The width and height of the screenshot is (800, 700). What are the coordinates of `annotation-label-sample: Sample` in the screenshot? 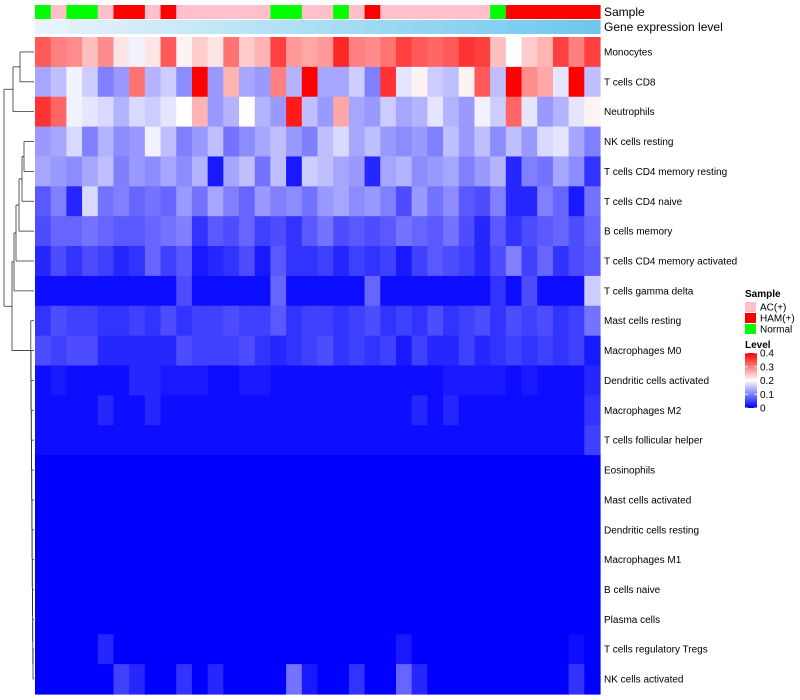 It's located at (624, 12).